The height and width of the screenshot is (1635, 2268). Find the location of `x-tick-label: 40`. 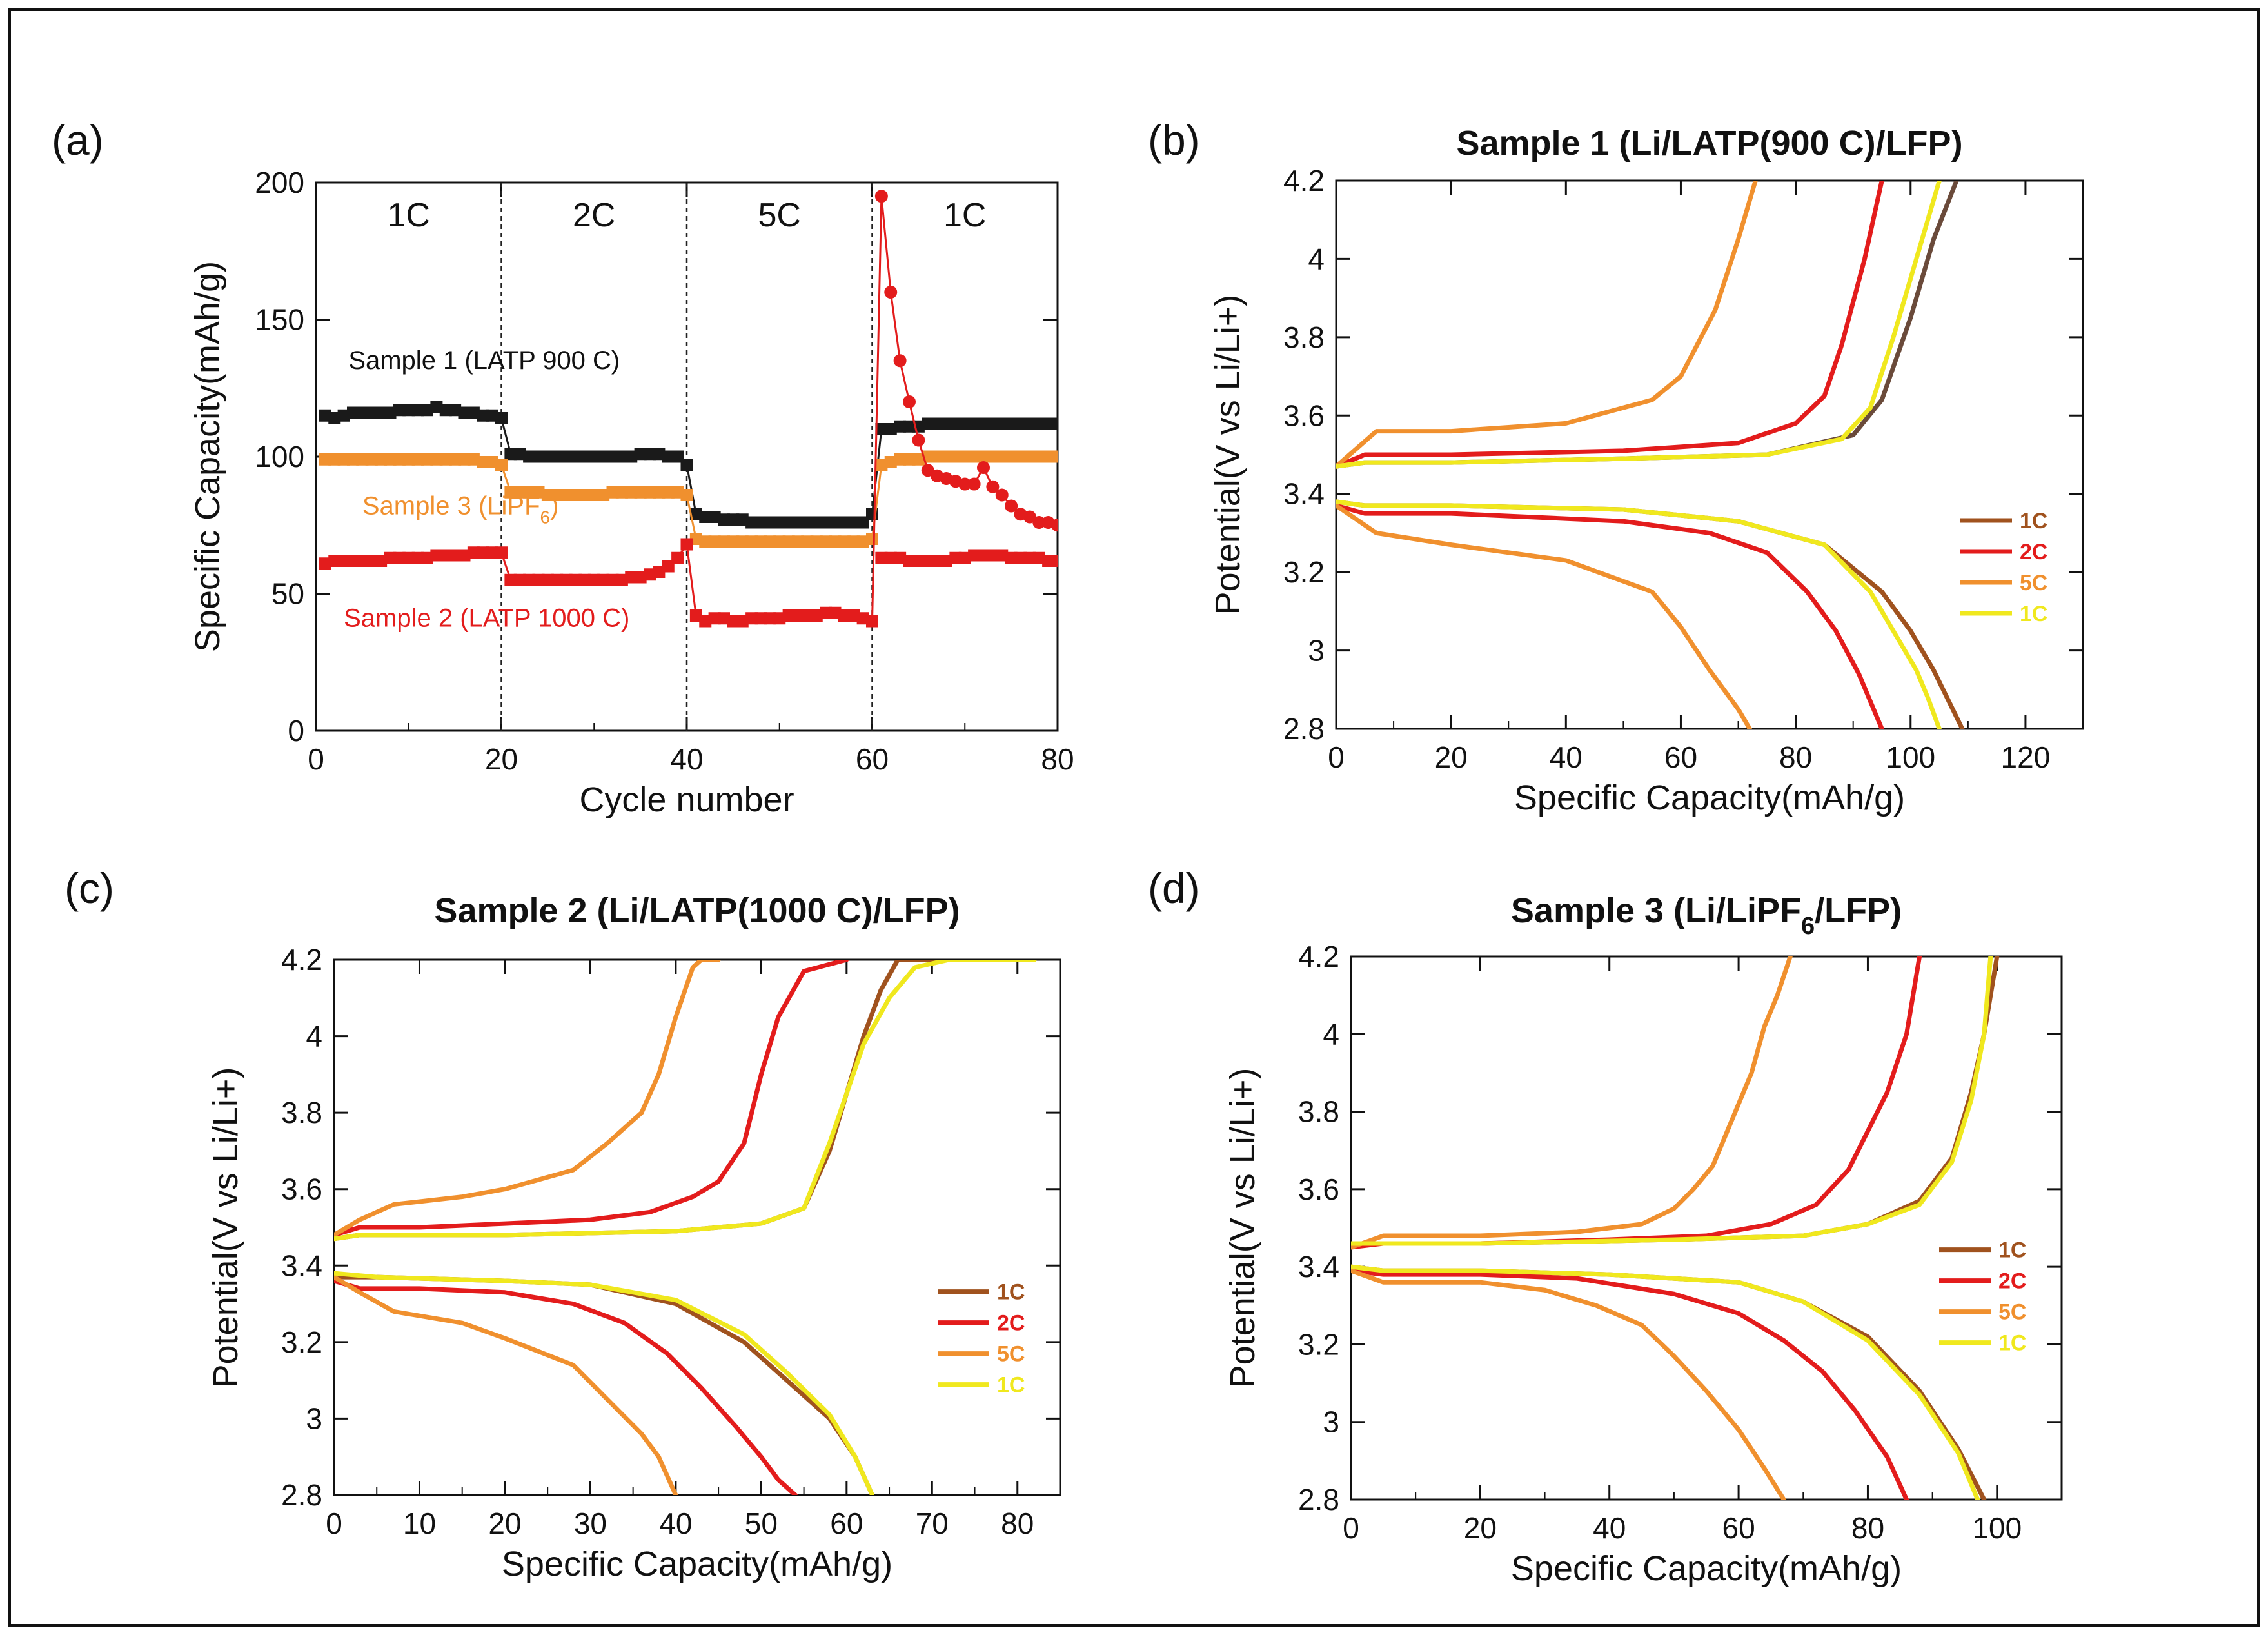

x-tick-label: 40 is located at coordinates (686, 759).